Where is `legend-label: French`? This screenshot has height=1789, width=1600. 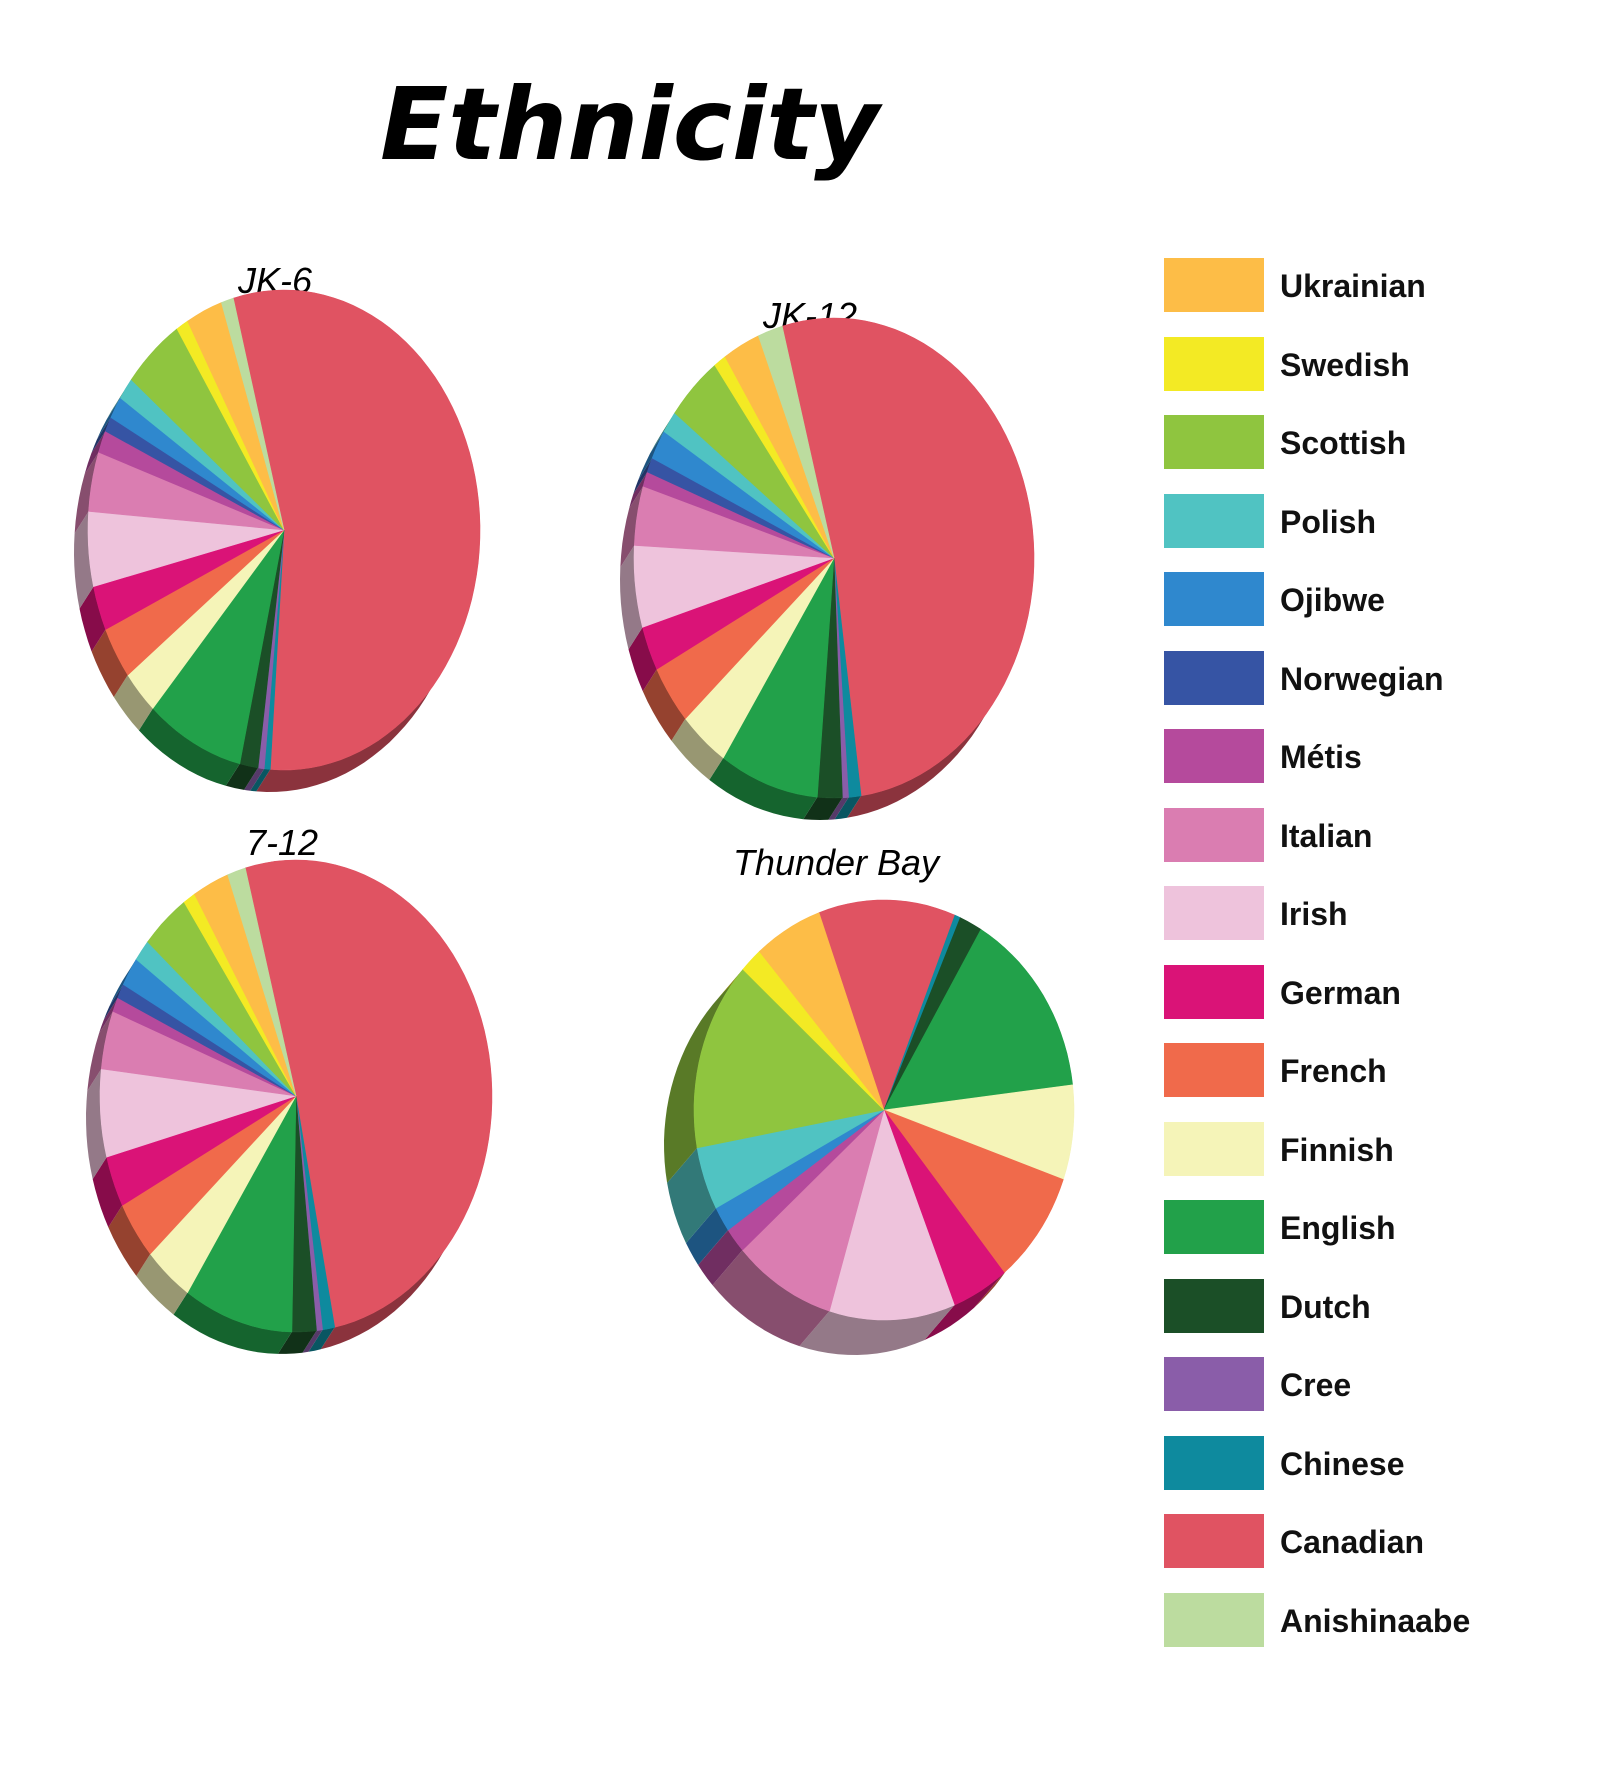 legend-label: French is located at coordinates (1333, 1071).